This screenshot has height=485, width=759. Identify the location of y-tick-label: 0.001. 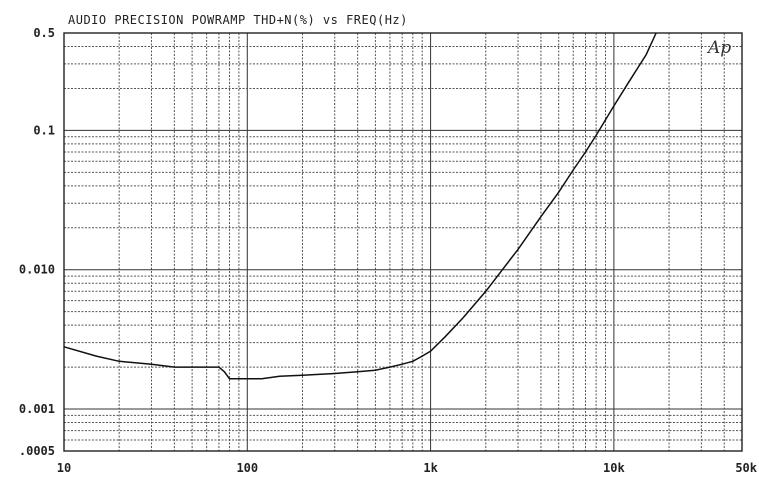
(37, 409).